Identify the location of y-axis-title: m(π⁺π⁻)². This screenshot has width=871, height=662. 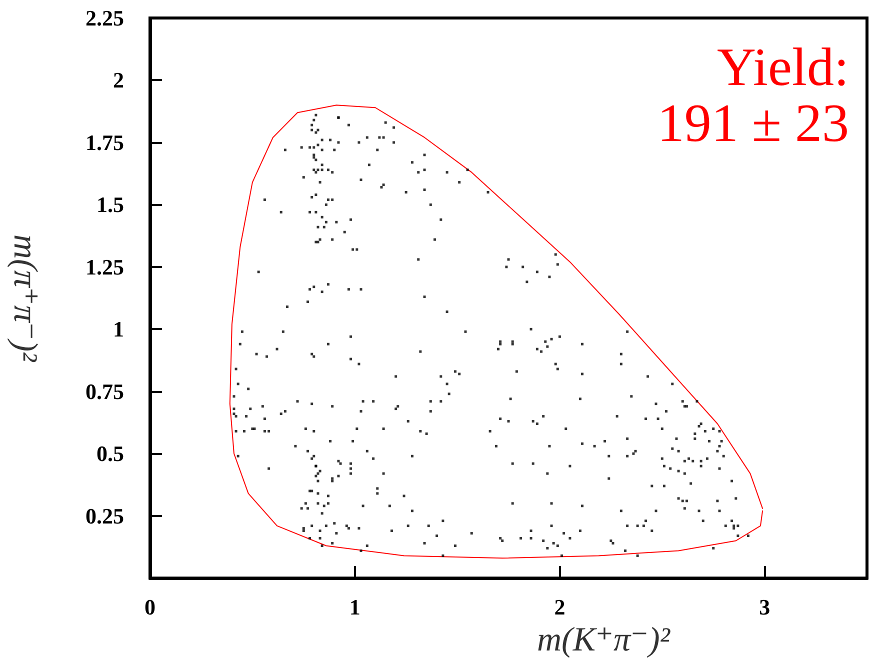
(25, 298).